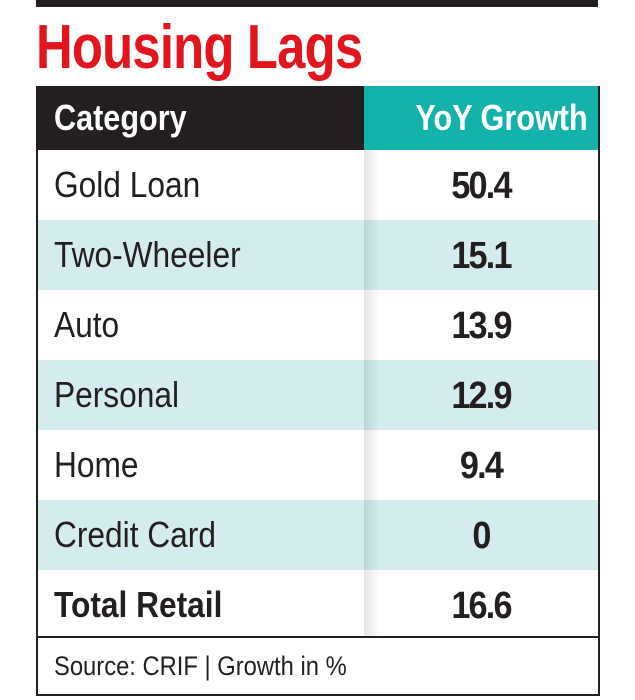 The height and width of the screenshot is (700, 635). Describe the element at coordinates (501, 117) in the screenshot. I see `column-header-yoy-growth: YoY Growth` at that location.